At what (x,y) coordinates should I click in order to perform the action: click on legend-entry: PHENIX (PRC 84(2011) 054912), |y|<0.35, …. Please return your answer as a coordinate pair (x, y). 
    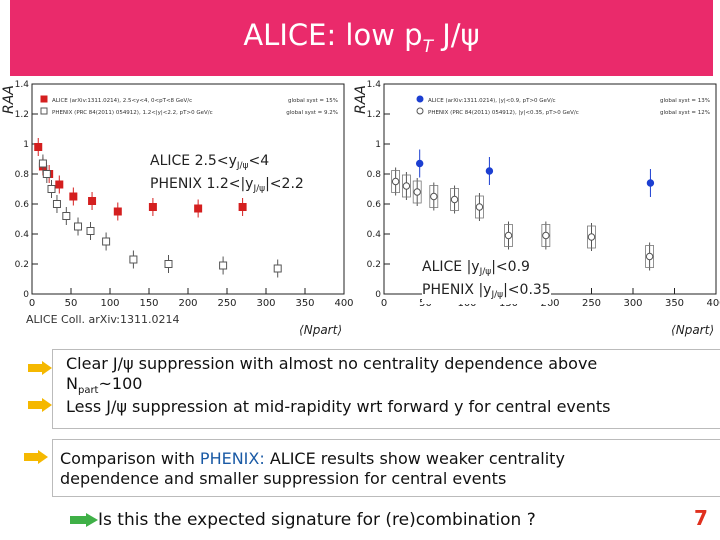
    Looking at the image, I should click on (503, 113).